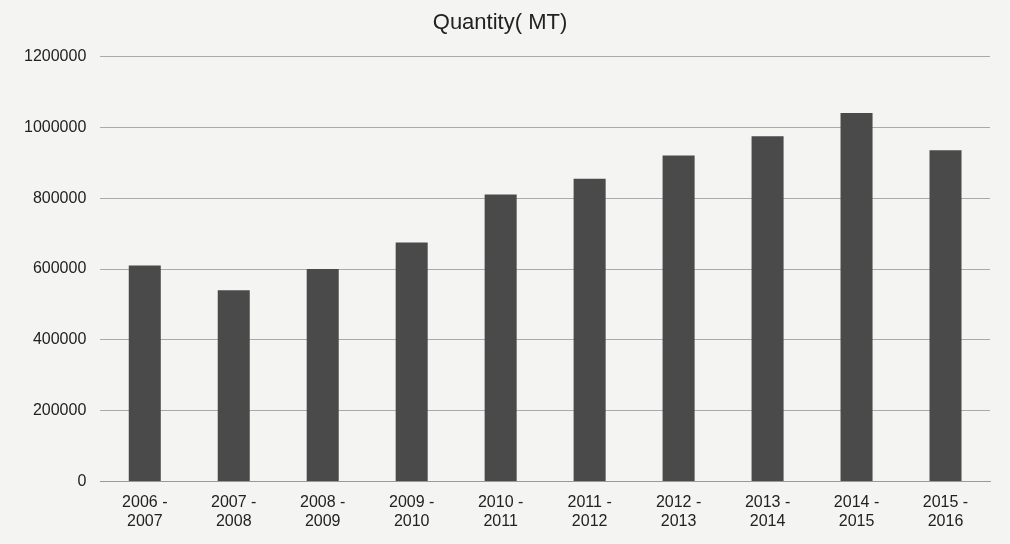 The height and width of the screenshot is (544, 1010). I want to click on y-tick-label: 200000, so click(59, 410).